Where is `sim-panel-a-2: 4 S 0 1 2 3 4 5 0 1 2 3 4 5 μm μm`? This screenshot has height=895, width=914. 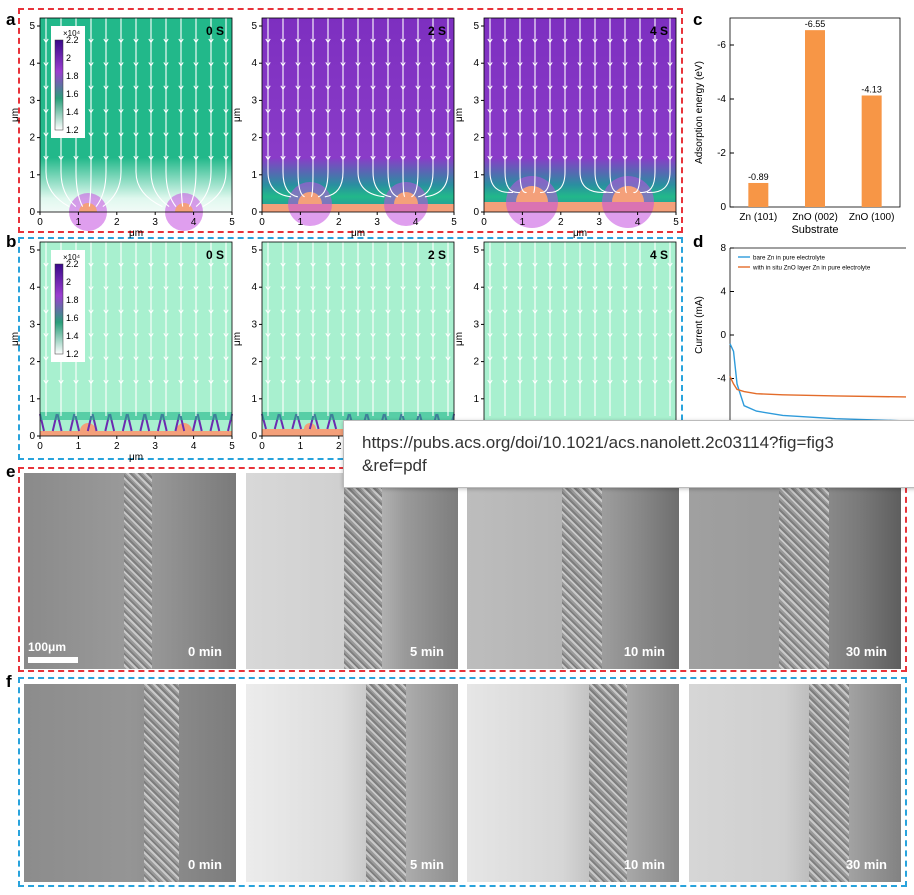 sim-panel-a-2: 4 S 0 1 2 3 4 5 0 1 2 3 4 5 μm μm is located at coordinates (566, 128).